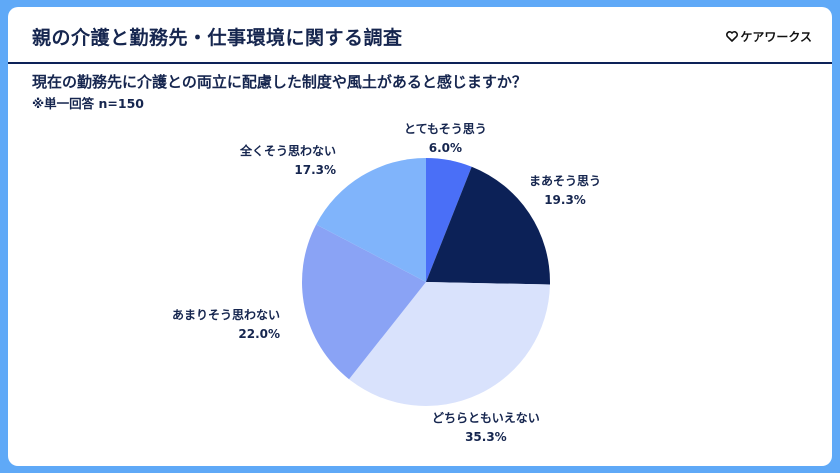 The image size is (840, 473). I want to click on label-pct: 19.3%, so click(565, 200).